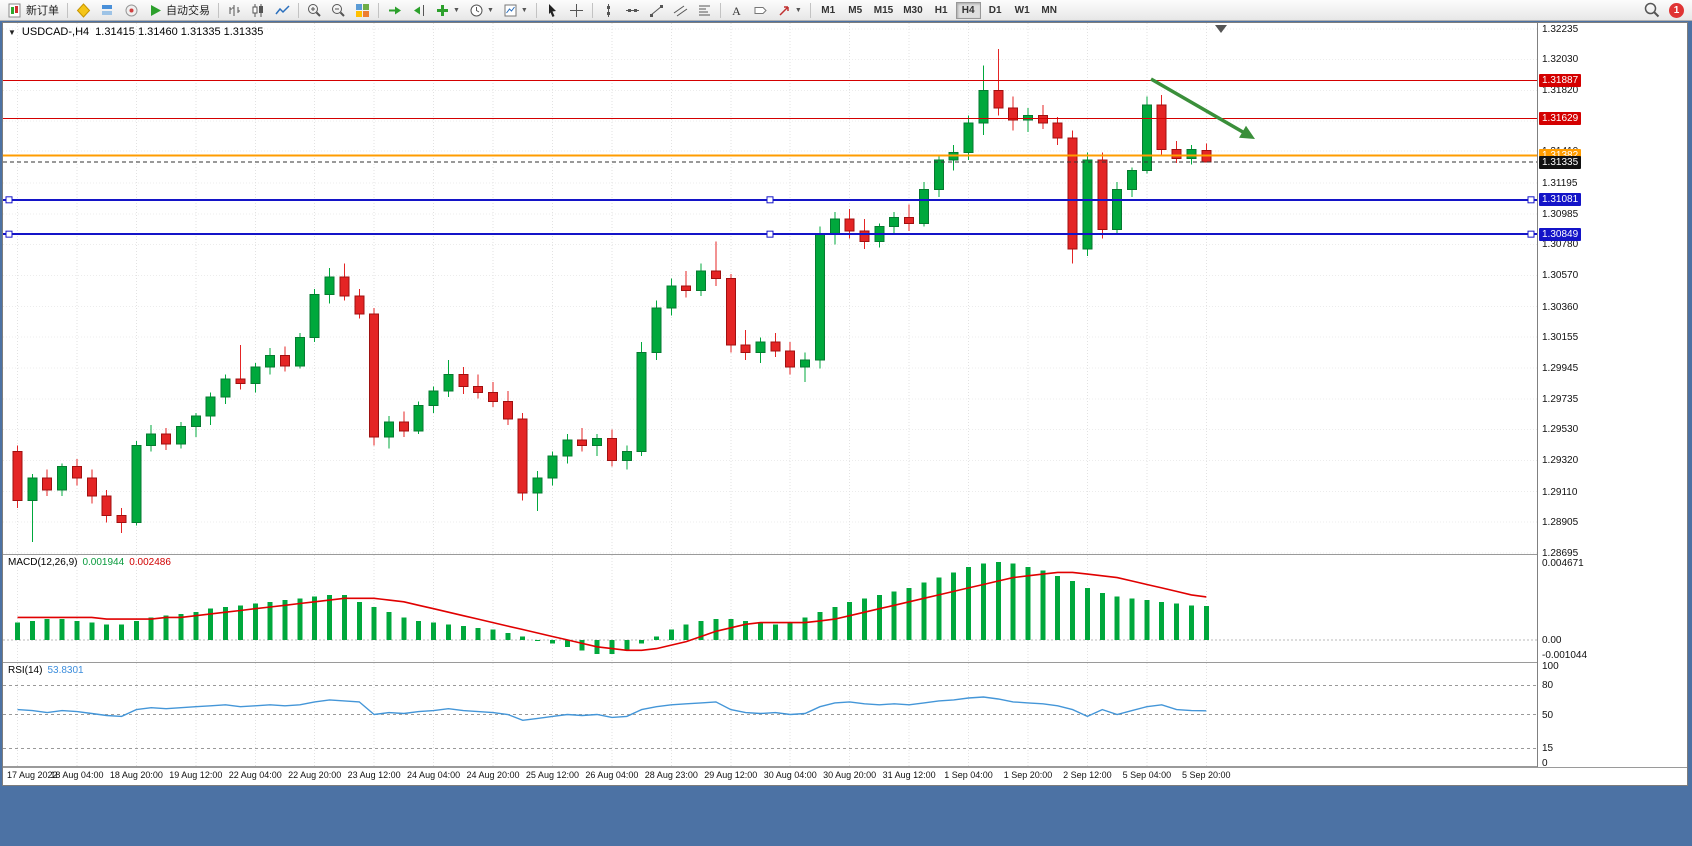  What do you see at coordinates (394, 10) in the screenshot?
I see `auto-scroll-button` at bounding box center [394, 10].